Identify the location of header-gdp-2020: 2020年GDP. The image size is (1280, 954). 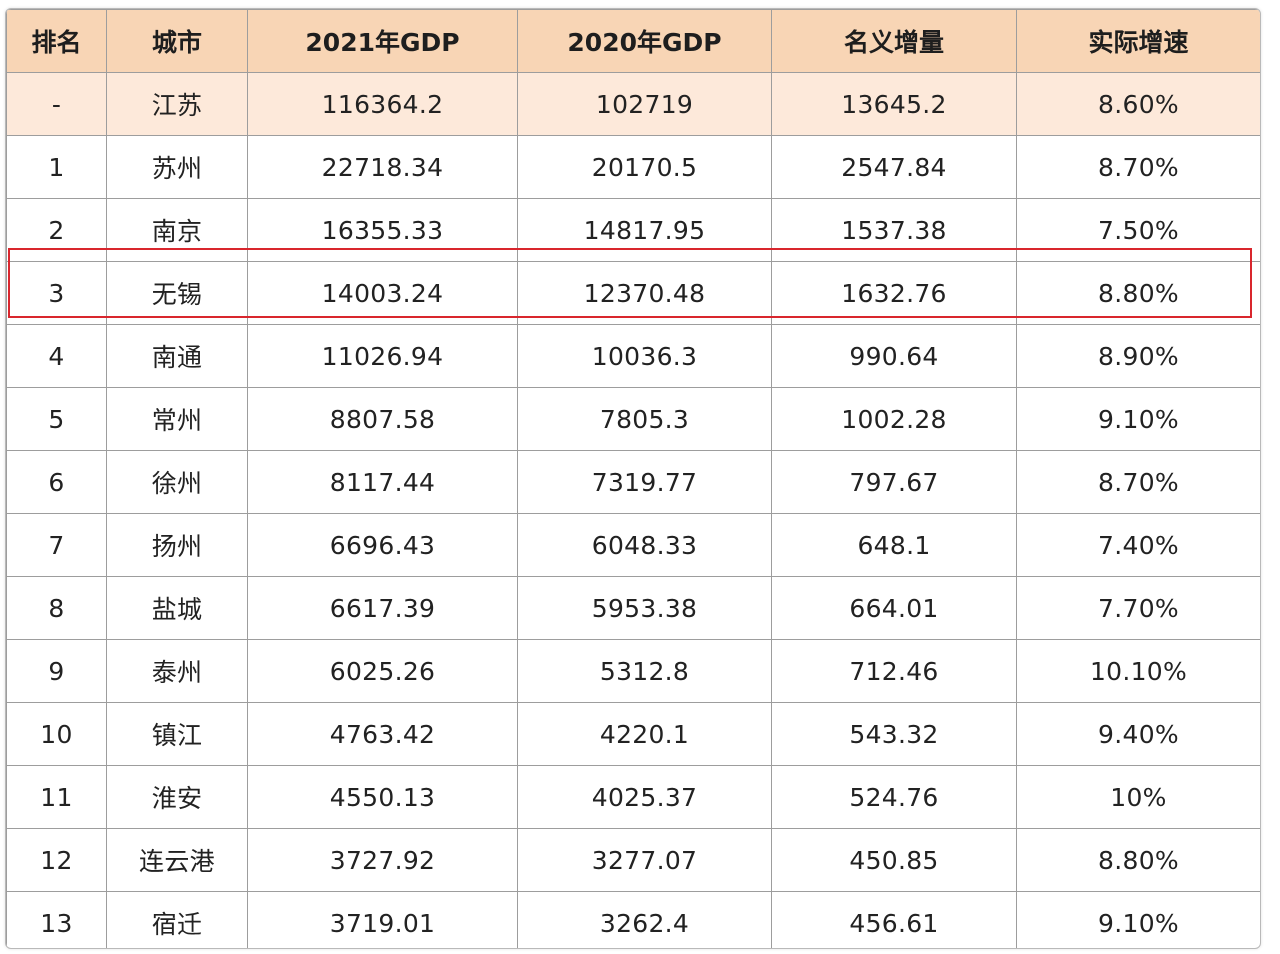
(644, 41).